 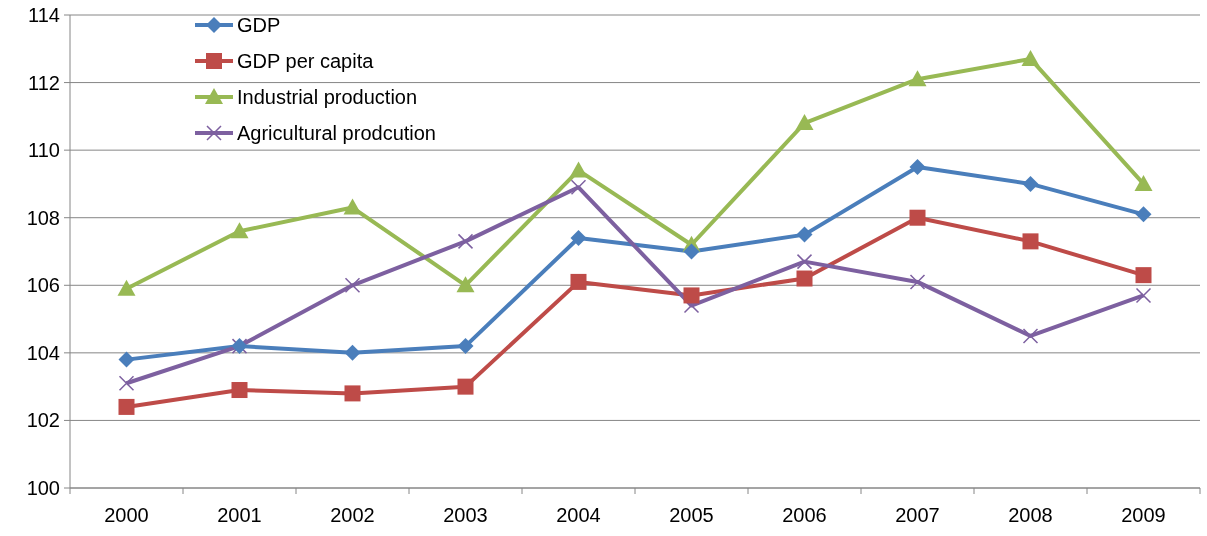 I want to click on y-tick-label: 106, so click(x=43, y=285).